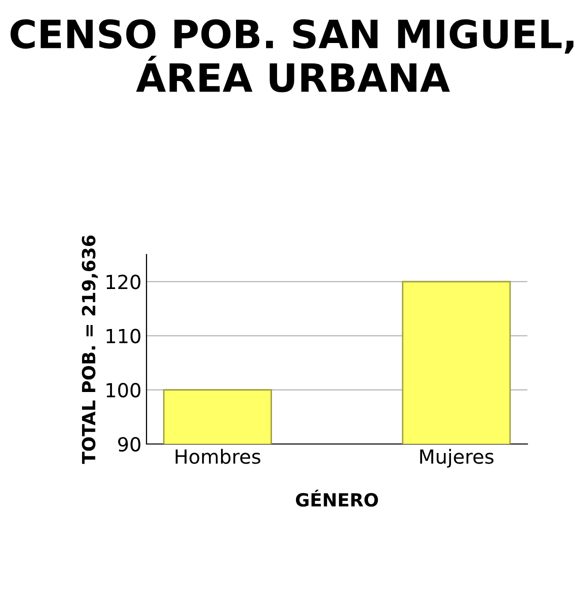 The image size is (586, 592). Describe the element at coordinates (292, 55) in the screenshot. I see `chart-title: CENSO POB. SAN MIGUEL, ÁREA URBANA` at that location.